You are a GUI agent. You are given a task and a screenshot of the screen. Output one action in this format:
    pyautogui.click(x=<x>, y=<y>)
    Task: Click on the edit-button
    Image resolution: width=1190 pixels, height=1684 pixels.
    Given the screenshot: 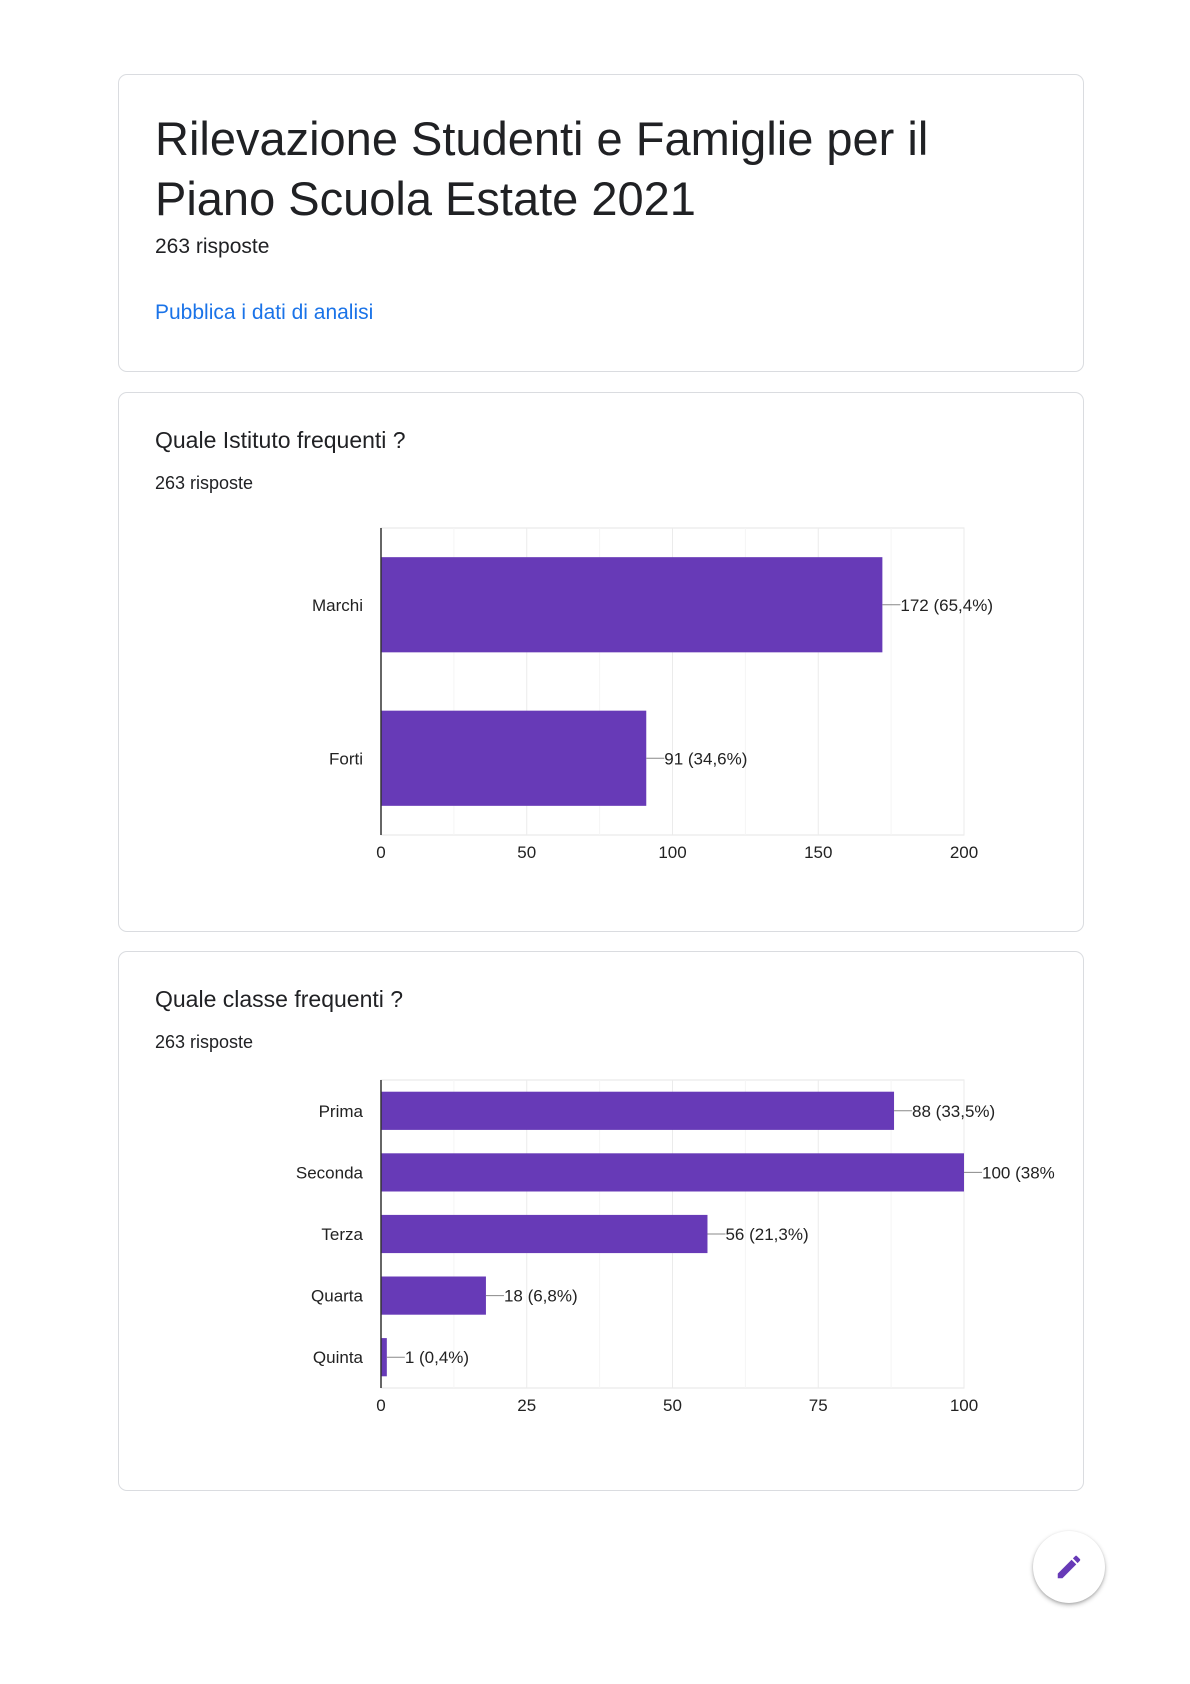 What is the action you would take?
    pyautogui.click(x=1069, y=1567)
    